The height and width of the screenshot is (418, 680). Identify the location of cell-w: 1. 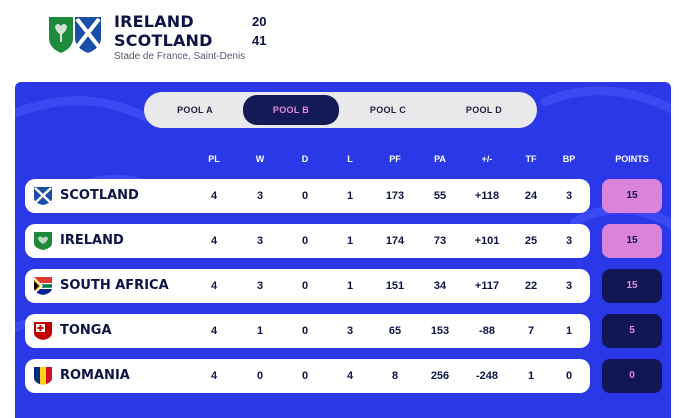
(260, 331).